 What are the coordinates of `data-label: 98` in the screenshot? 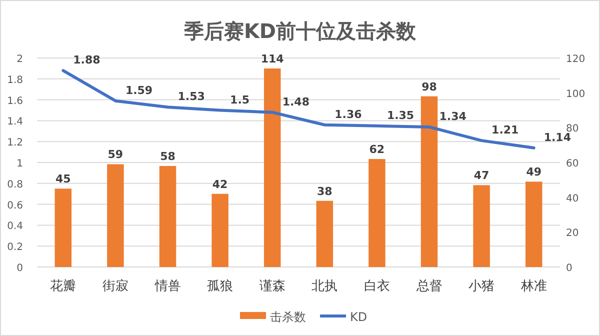 It's located at (429, 87).